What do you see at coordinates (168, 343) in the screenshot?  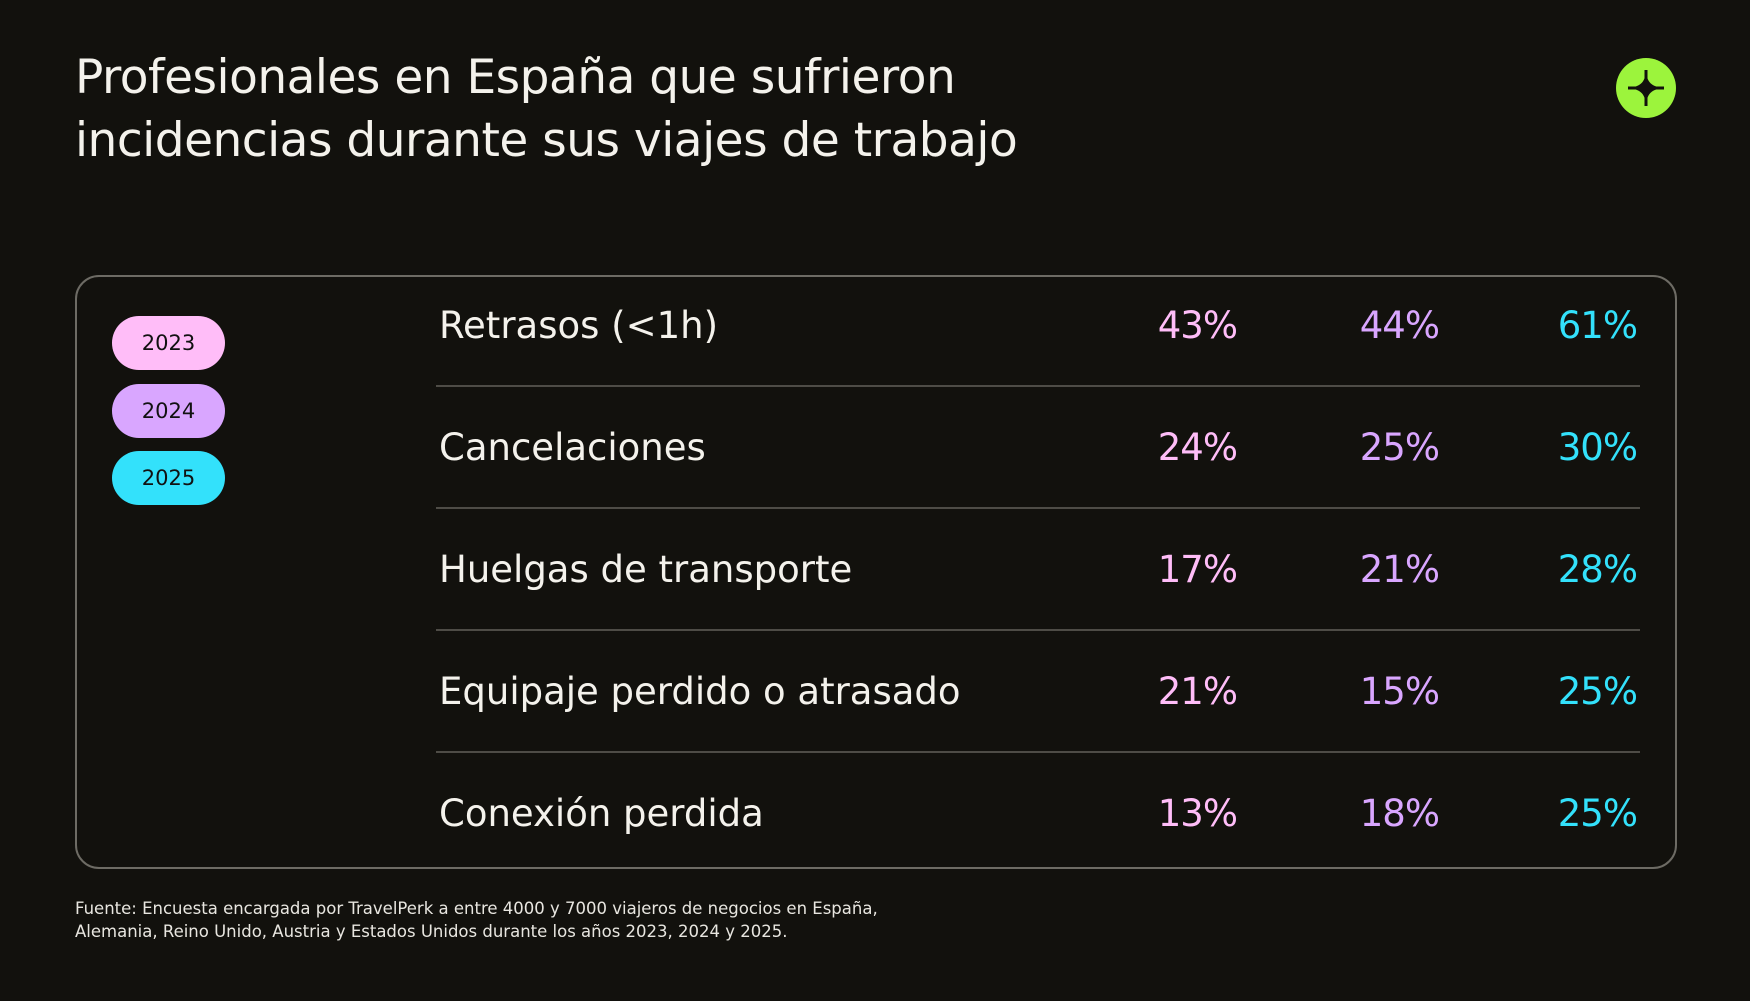 I see `legend-2023: 2023` at bounding box center [168, 343].